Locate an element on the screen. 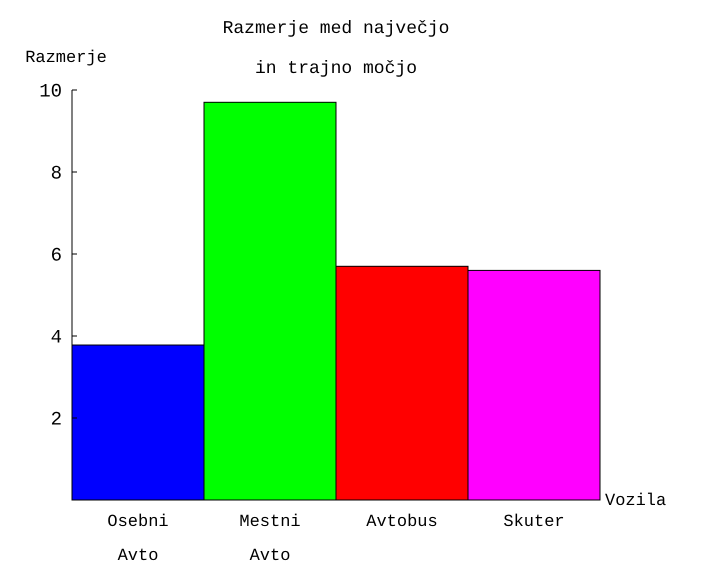 This screenshot has width=713, height=573. y-tick-label: 8 is located at coordinates (56, 173).